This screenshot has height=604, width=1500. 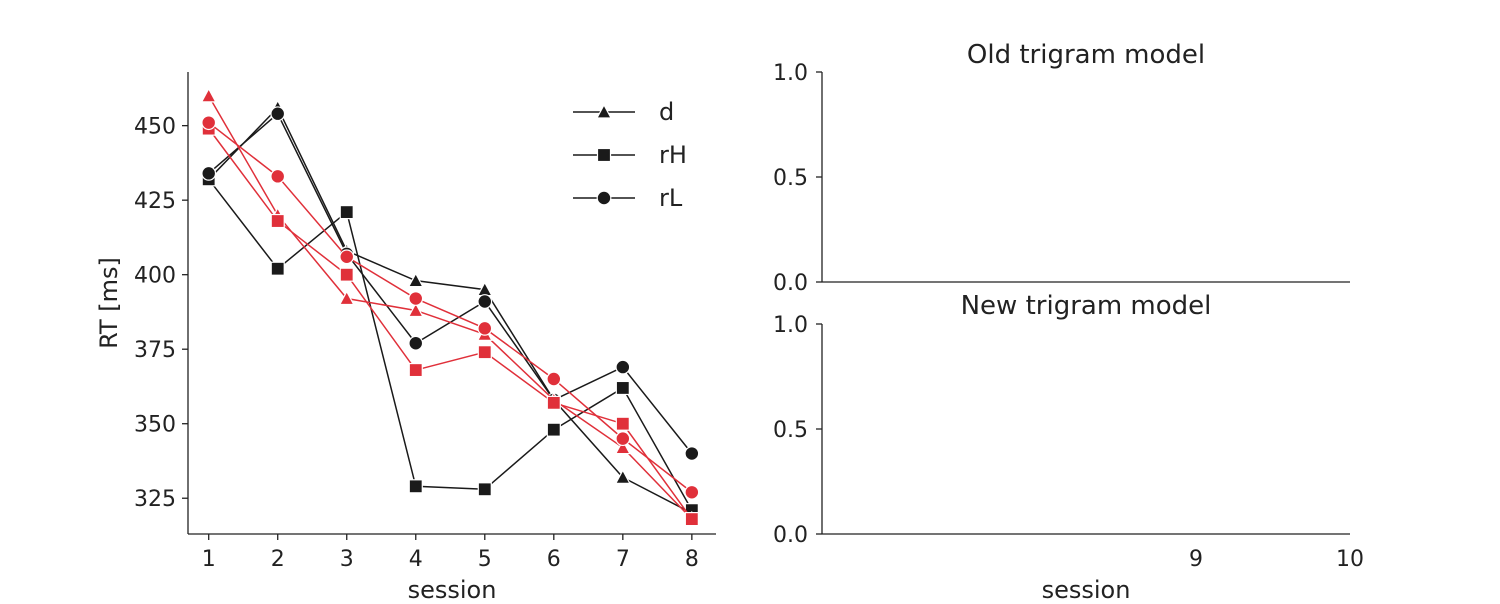 I want to click on left-y-tick-label: 400, so click(x=155, y=276).